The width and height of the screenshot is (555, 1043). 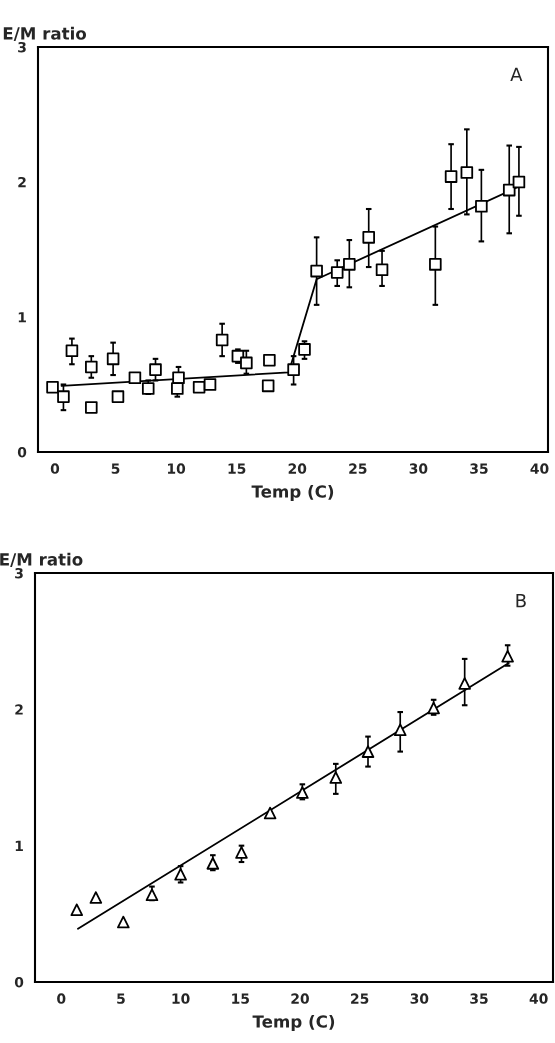 I want to click on annotation: B, so click(x=521, y=601).